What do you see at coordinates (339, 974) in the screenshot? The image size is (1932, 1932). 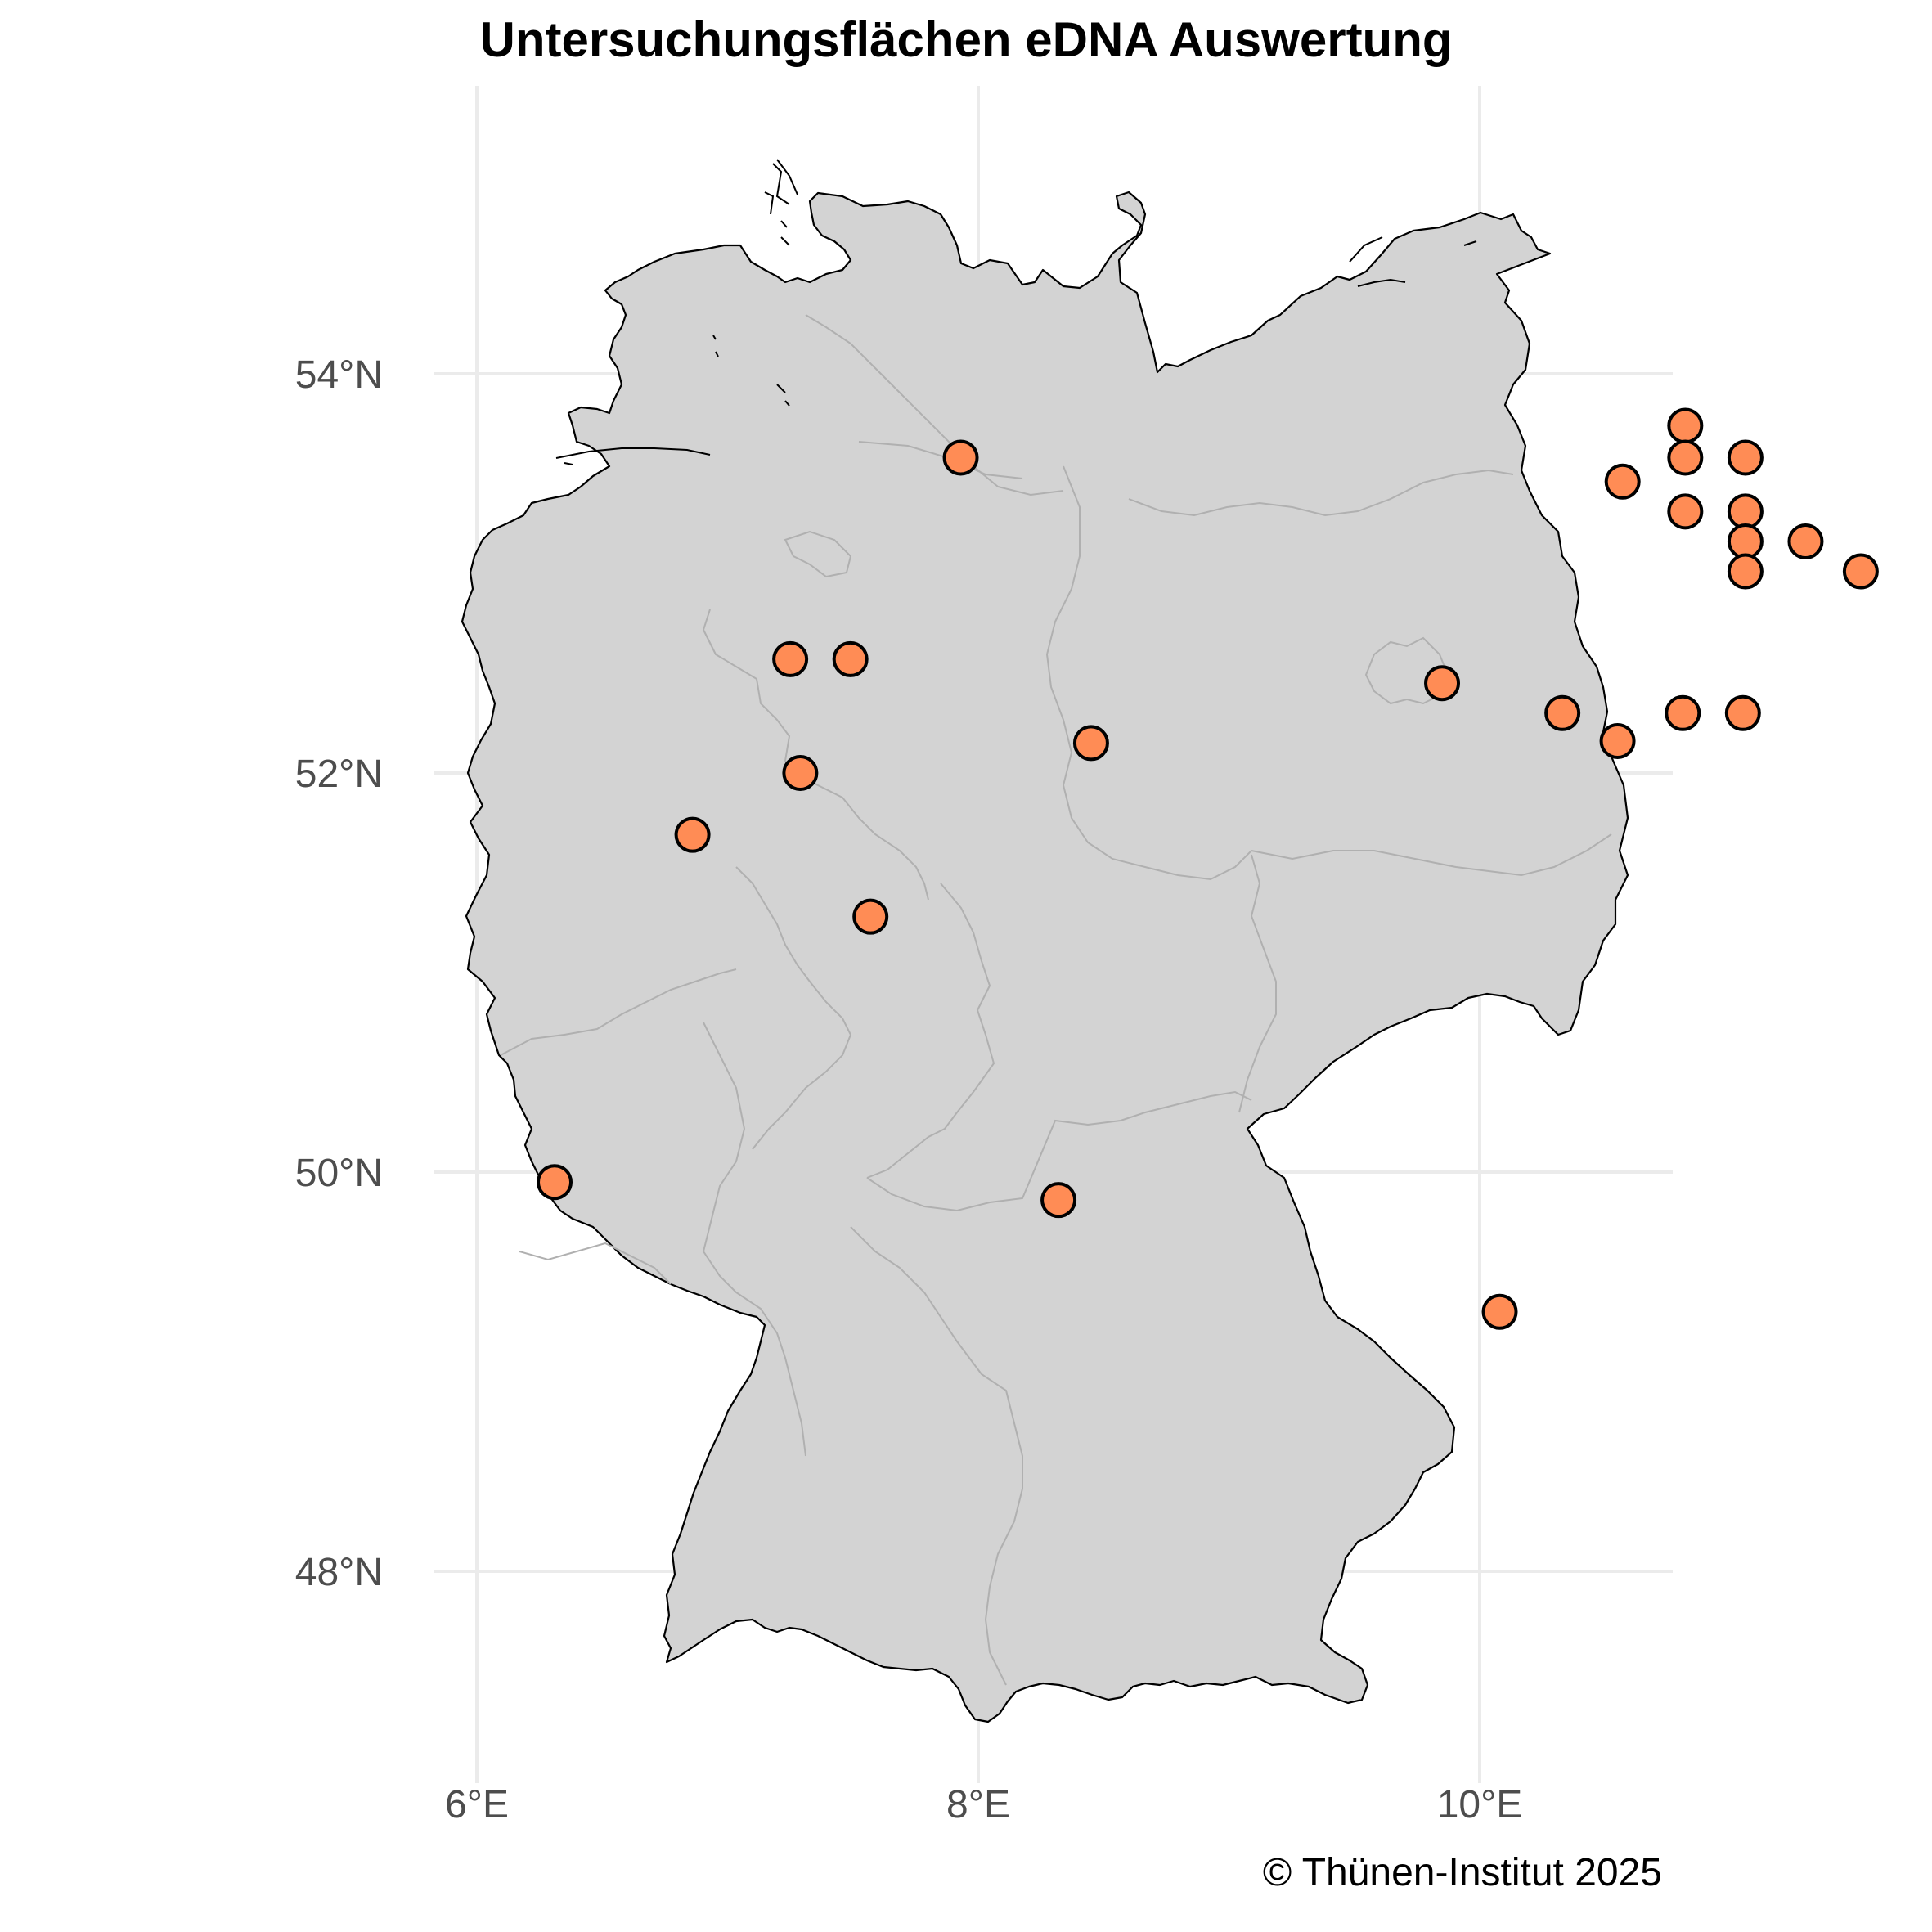 I see `y-axis-ticks: 48°N 50°N 52°N 54°N` at bounding box center [339, 974].